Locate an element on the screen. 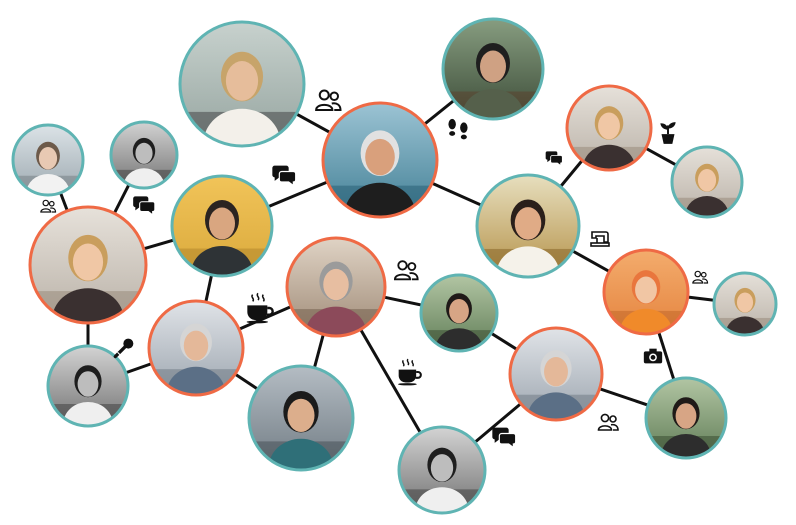 This screenshot has width=796, height=525. person-node-smiling-older-woman is located at coordinates (609, 128).